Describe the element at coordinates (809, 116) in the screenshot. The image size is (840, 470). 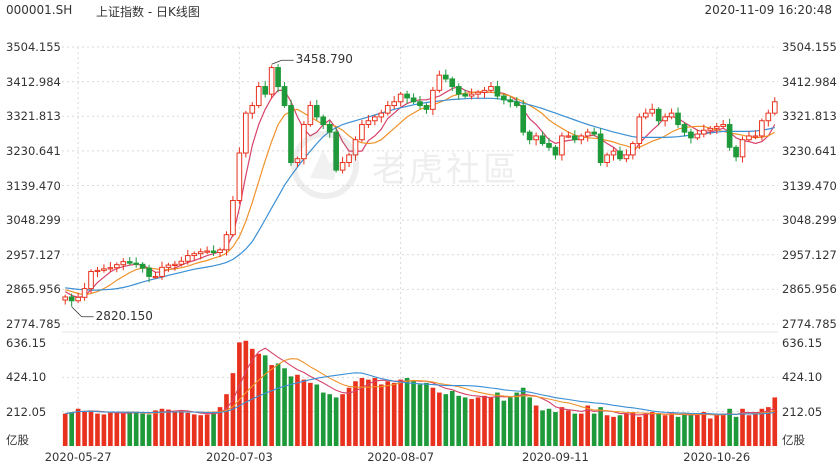
I see `price-tick-right: 3321.813` at that location.